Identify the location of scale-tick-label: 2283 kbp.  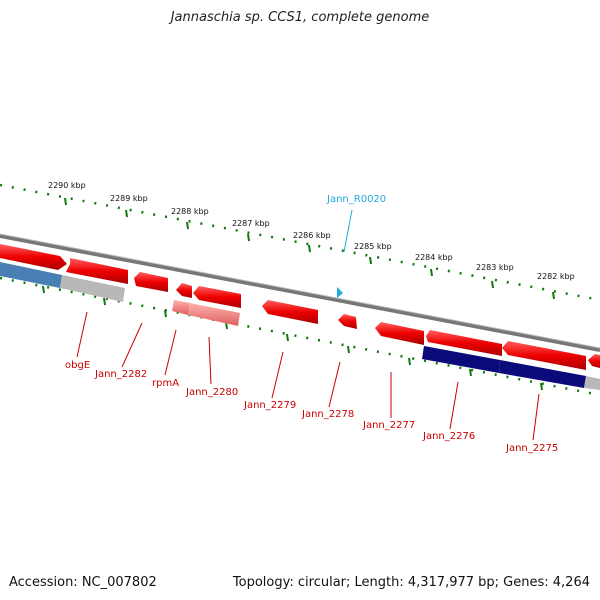
(495, 267).